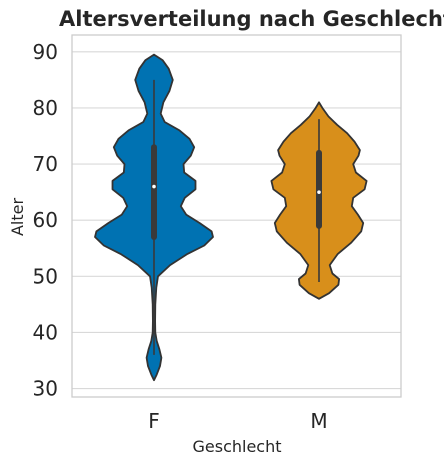 The width and height of the screenshot is (444, 465). I want to click on y-tick-label: 80, so click(45, 108).